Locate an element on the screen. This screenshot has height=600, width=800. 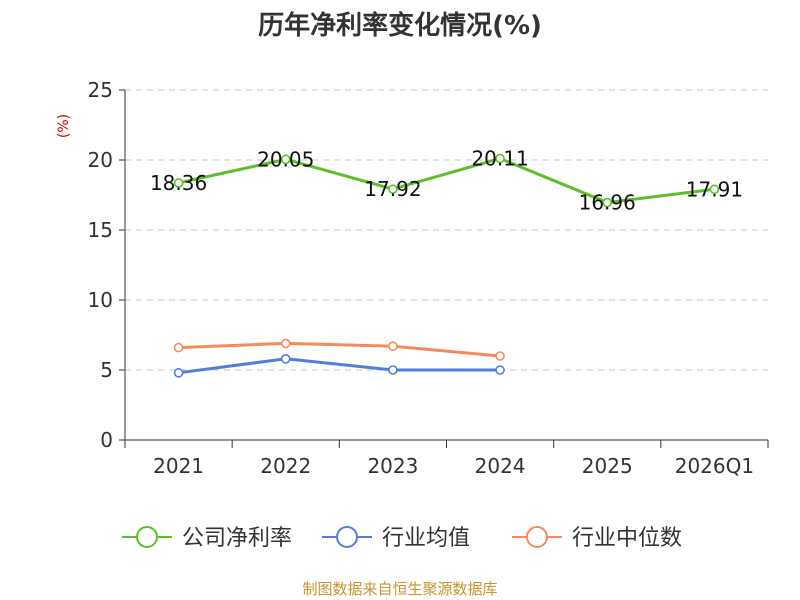
legend-item-0: 公司净利率 is located at coordinates (207, 538).